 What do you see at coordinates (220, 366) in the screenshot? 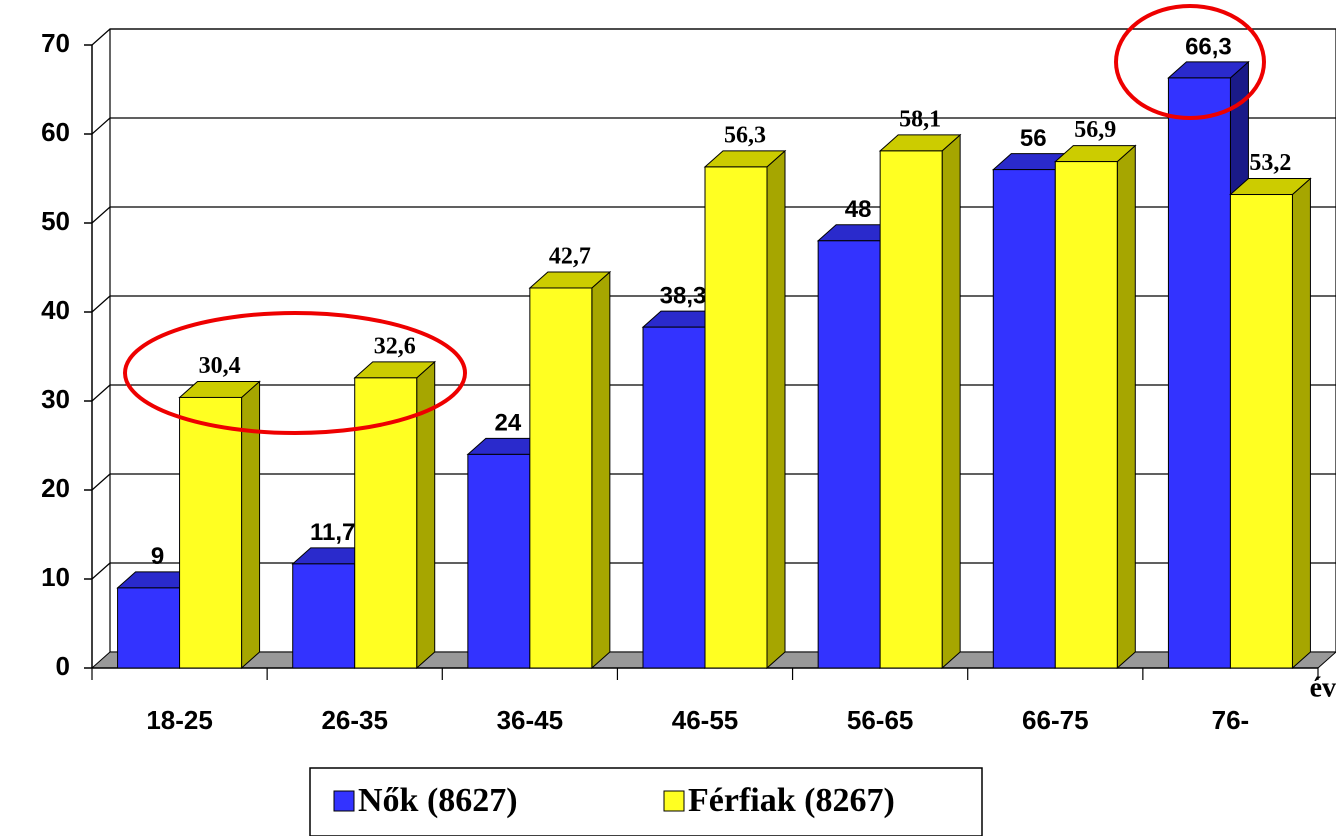
I see `value-label: 30,4` at bounding box center [220, 366].